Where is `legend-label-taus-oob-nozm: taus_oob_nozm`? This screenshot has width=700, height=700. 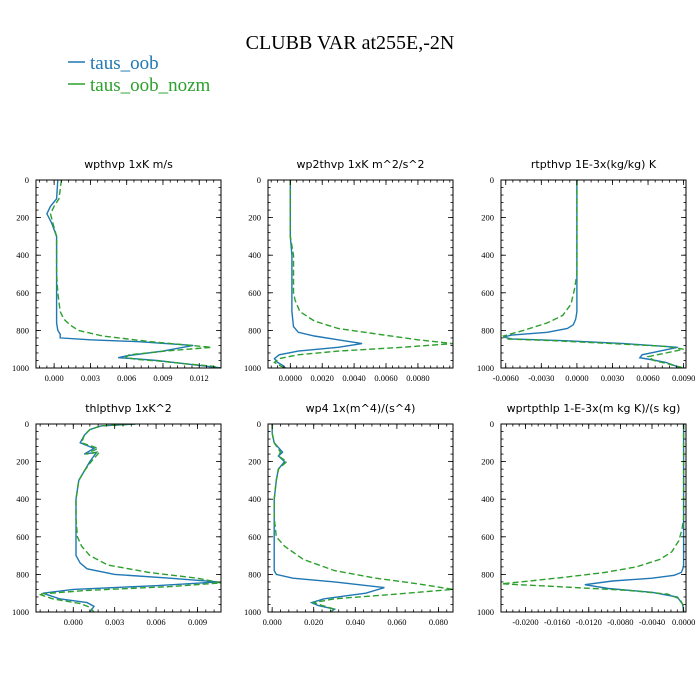 legend-label-taus-oob-nozm: taus_oob_nozm is located at coordinates (150, 85).